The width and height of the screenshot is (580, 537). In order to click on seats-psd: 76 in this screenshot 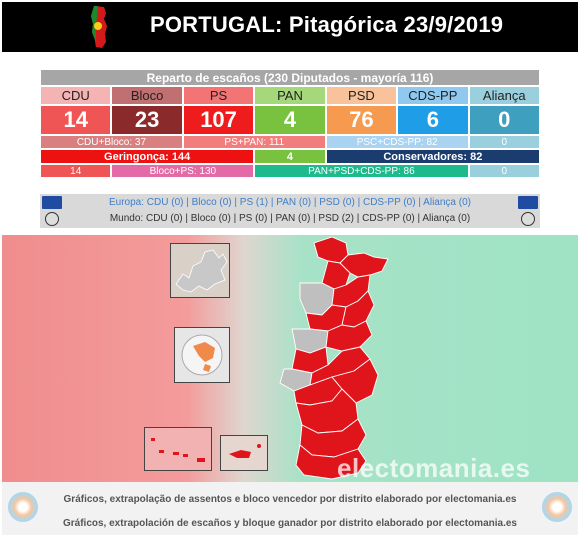, I will do `click(361, 120)`.